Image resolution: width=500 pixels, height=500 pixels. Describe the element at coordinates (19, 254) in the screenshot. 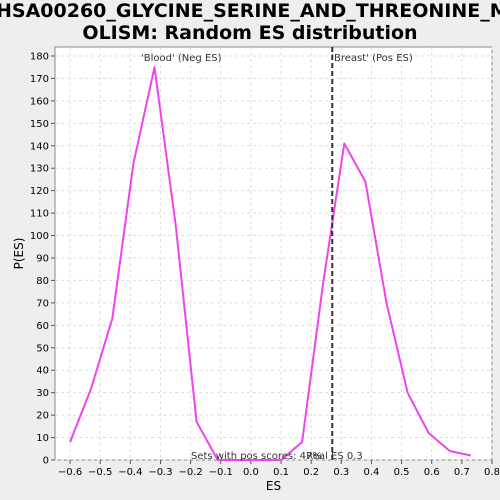

I see `y-axis-label: P(ES)` at that location.